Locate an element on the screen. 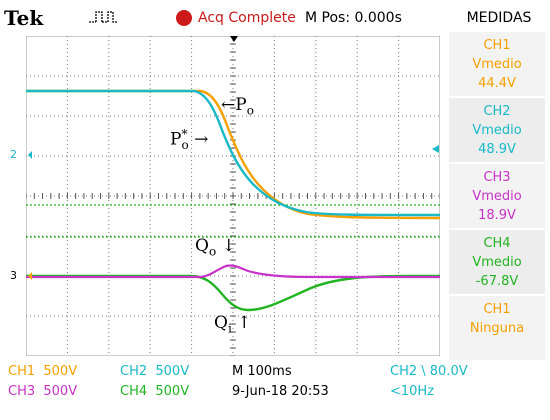  brand-logo: Tek is located at coordinates (24, 18).